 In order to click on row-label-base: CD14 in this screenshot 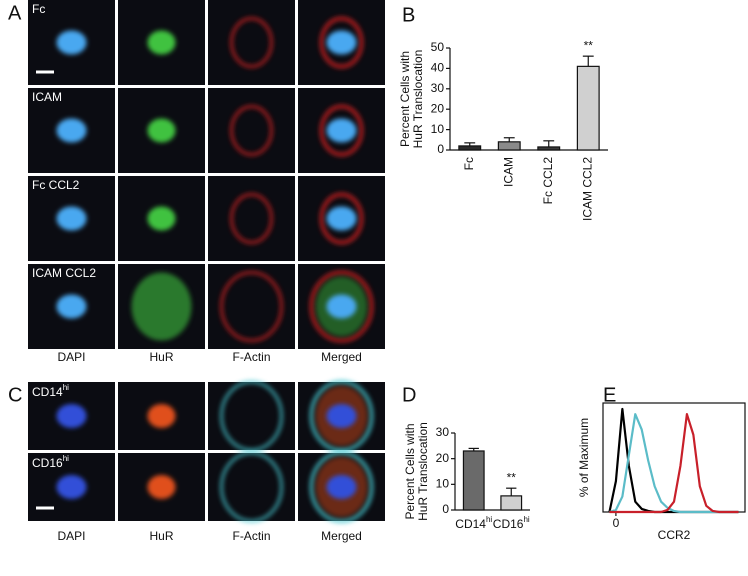, I will do `click(47, 392)`.